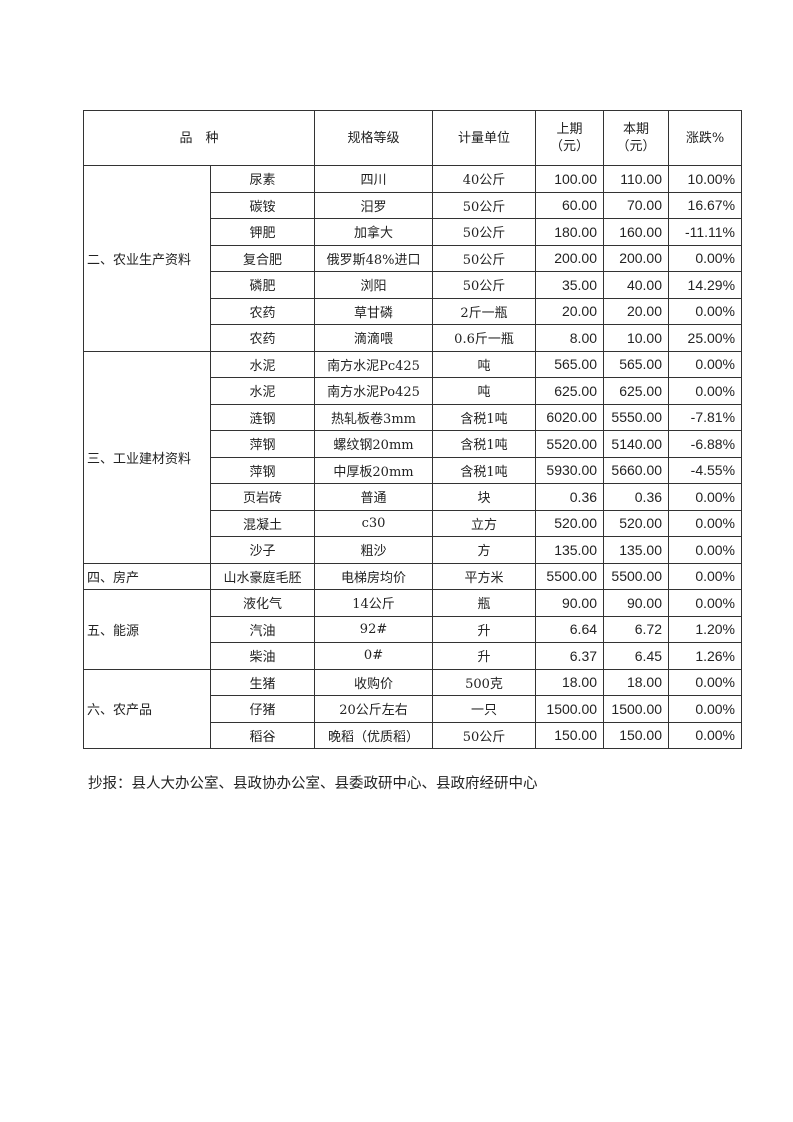 The image size is (793, 1122). Describe the element at coordinates (636, 444) in the screenshot. I see `curr-price-cell: 5140.00` at that location.